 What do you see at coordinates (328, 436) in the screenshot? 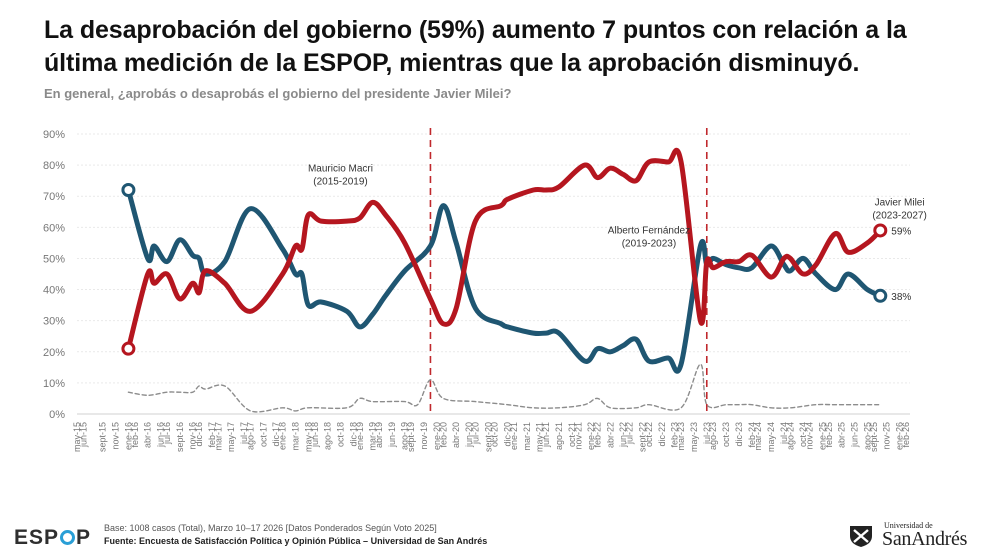
I see `x-tick-label: ago-18` at bounding box center [328, 436].